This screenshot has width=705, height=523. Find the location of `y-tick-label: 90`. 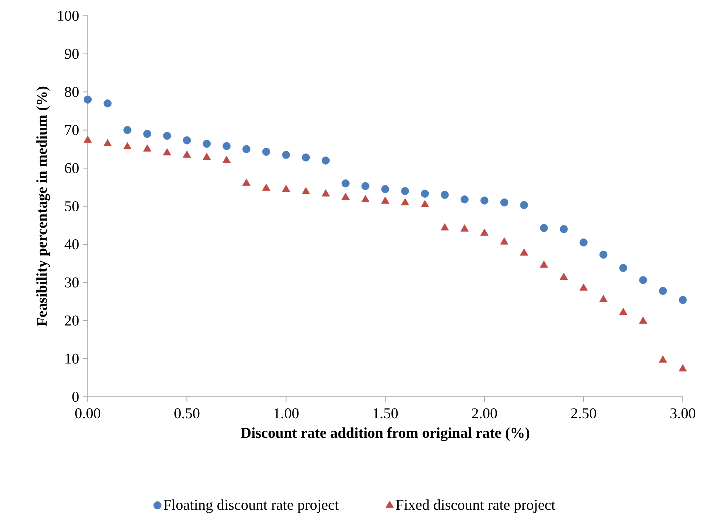

y-tick-label: 90 is located at coordinates (72, 54).